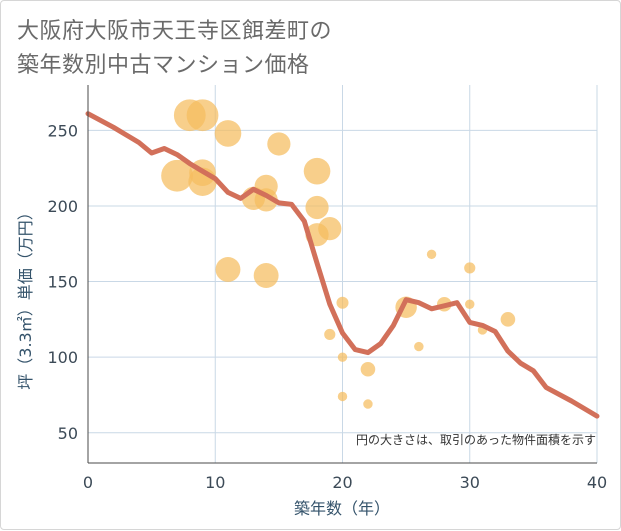 This screenshot has height=531, width=621. What do you see at coordinates (342, 508) in the screenshot?
I see `x-axis-title: 築年数（年）` at bounding box center [342, 508].